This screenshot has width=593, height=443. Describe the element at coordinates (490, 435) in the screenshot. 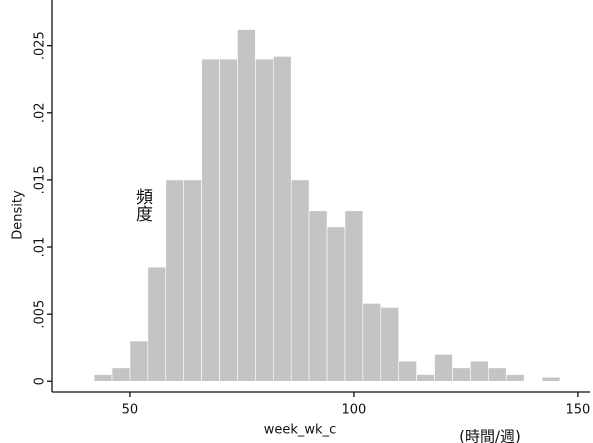

I see `annotation: (時間/週)` at that location.